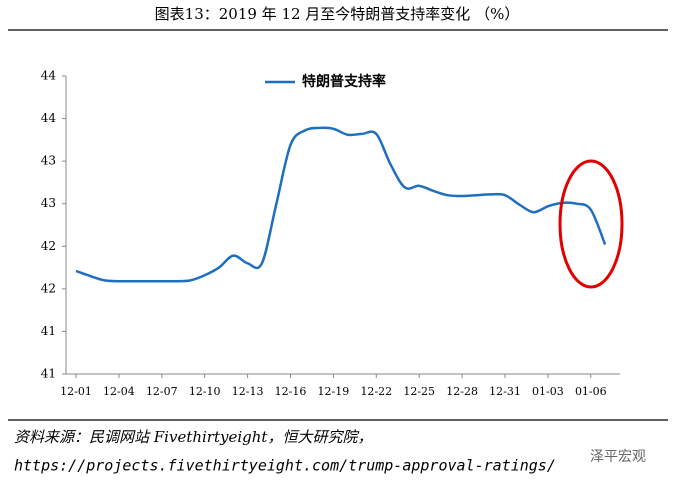 The width and height of the screenshot is (674, 489). I want to click on x-tick-label: 12-16, so click(291, 391).